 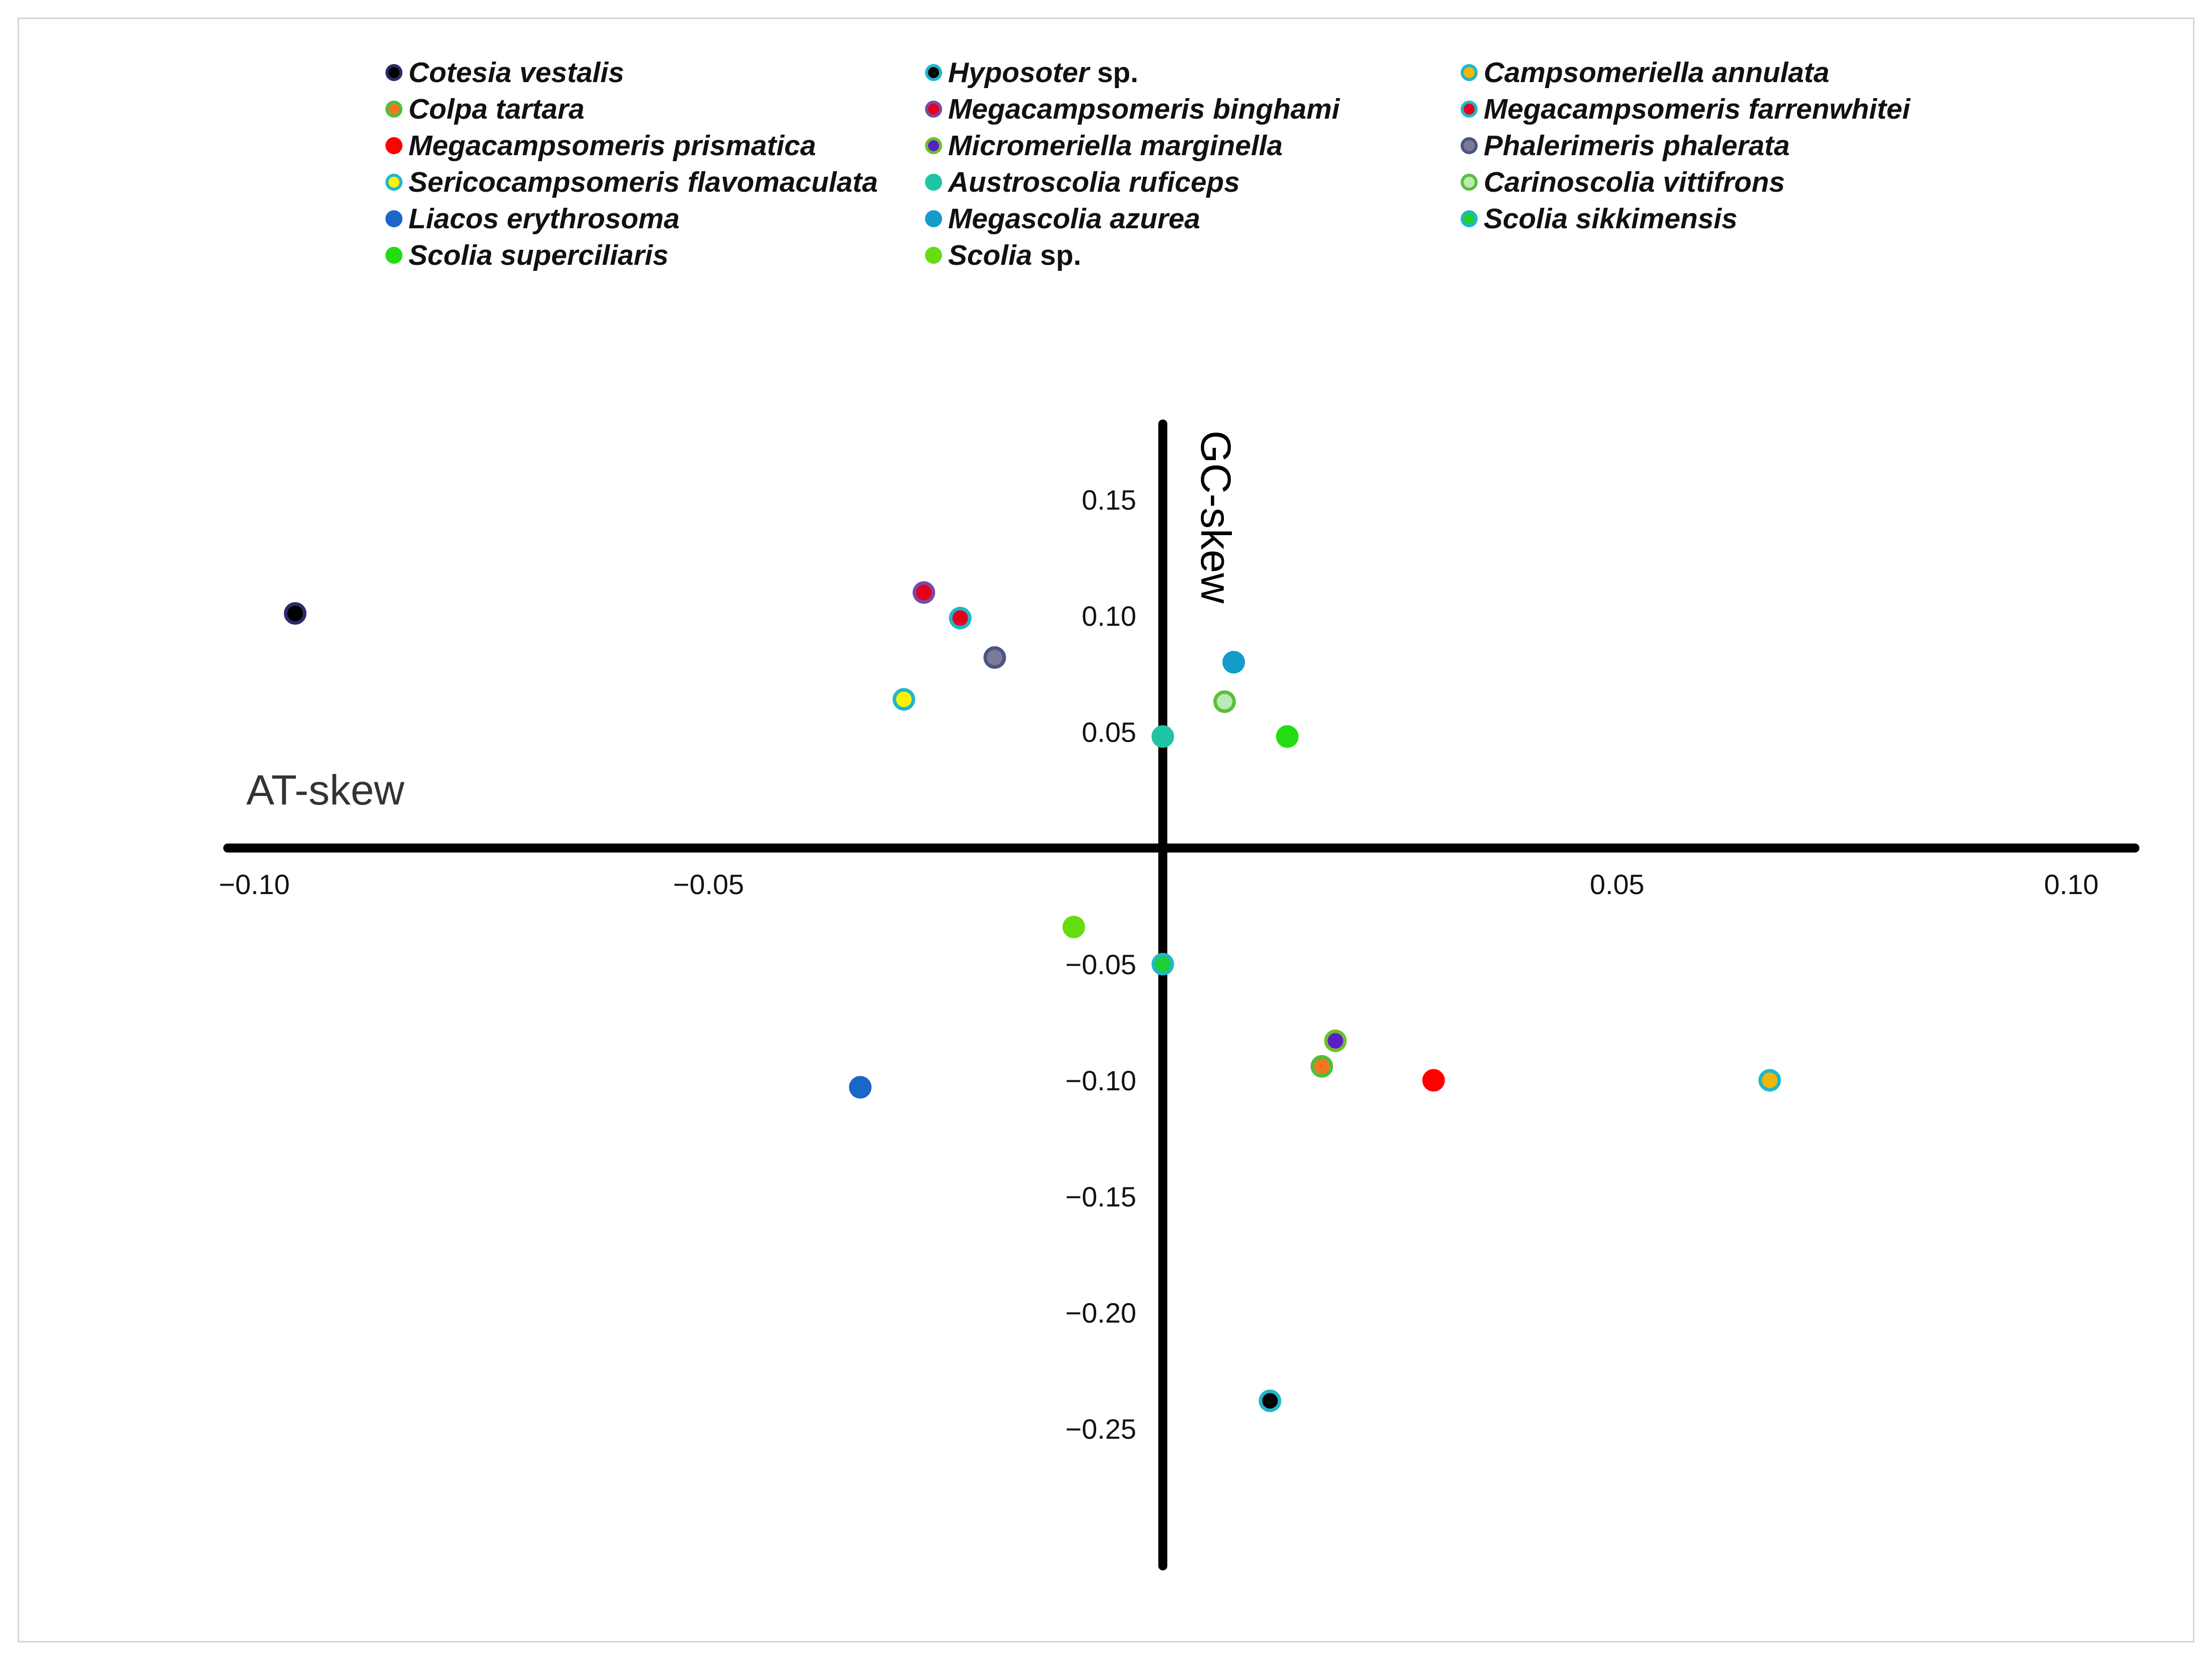 What do you see at coordinates (1100, 1429) in the screenshot?
I see `y-tick-label: −0.25` at bounding box center [1100, 1429].